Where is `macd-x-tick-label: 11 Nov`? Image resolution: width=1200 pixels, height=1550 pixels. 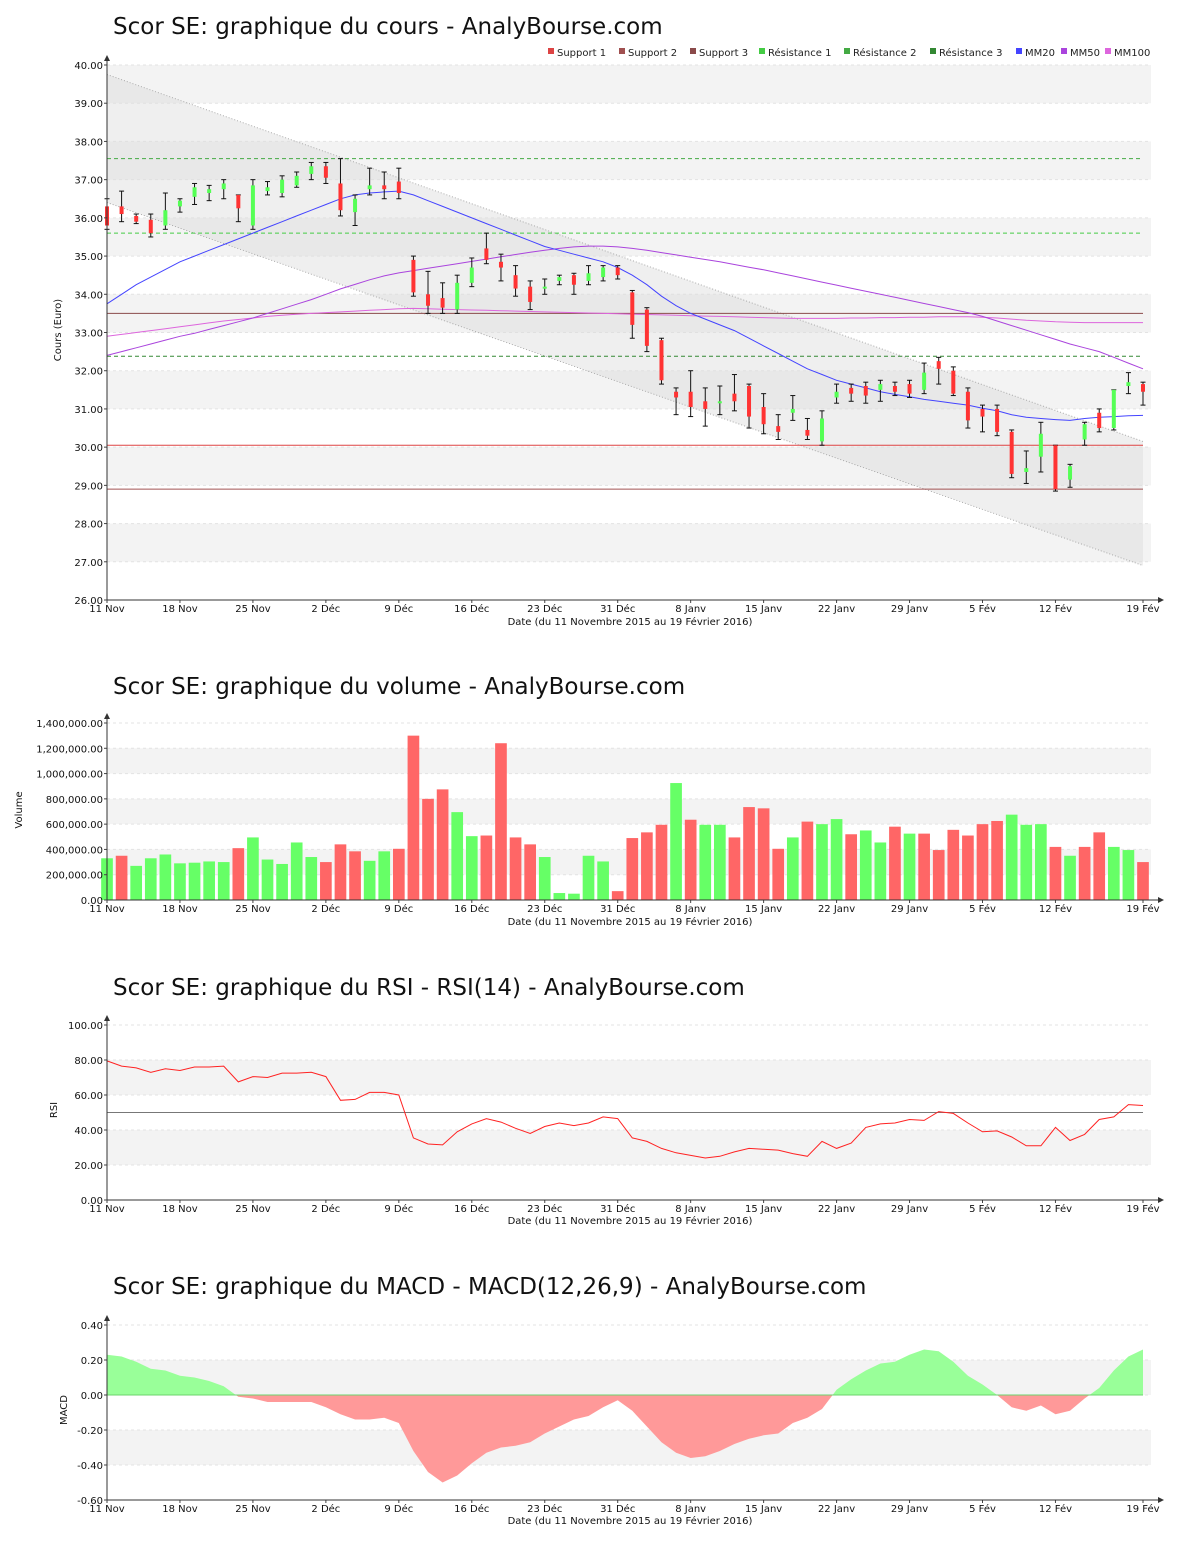
macd-x-tick-label: 11 Nov is located at coordinates (107, 1509).